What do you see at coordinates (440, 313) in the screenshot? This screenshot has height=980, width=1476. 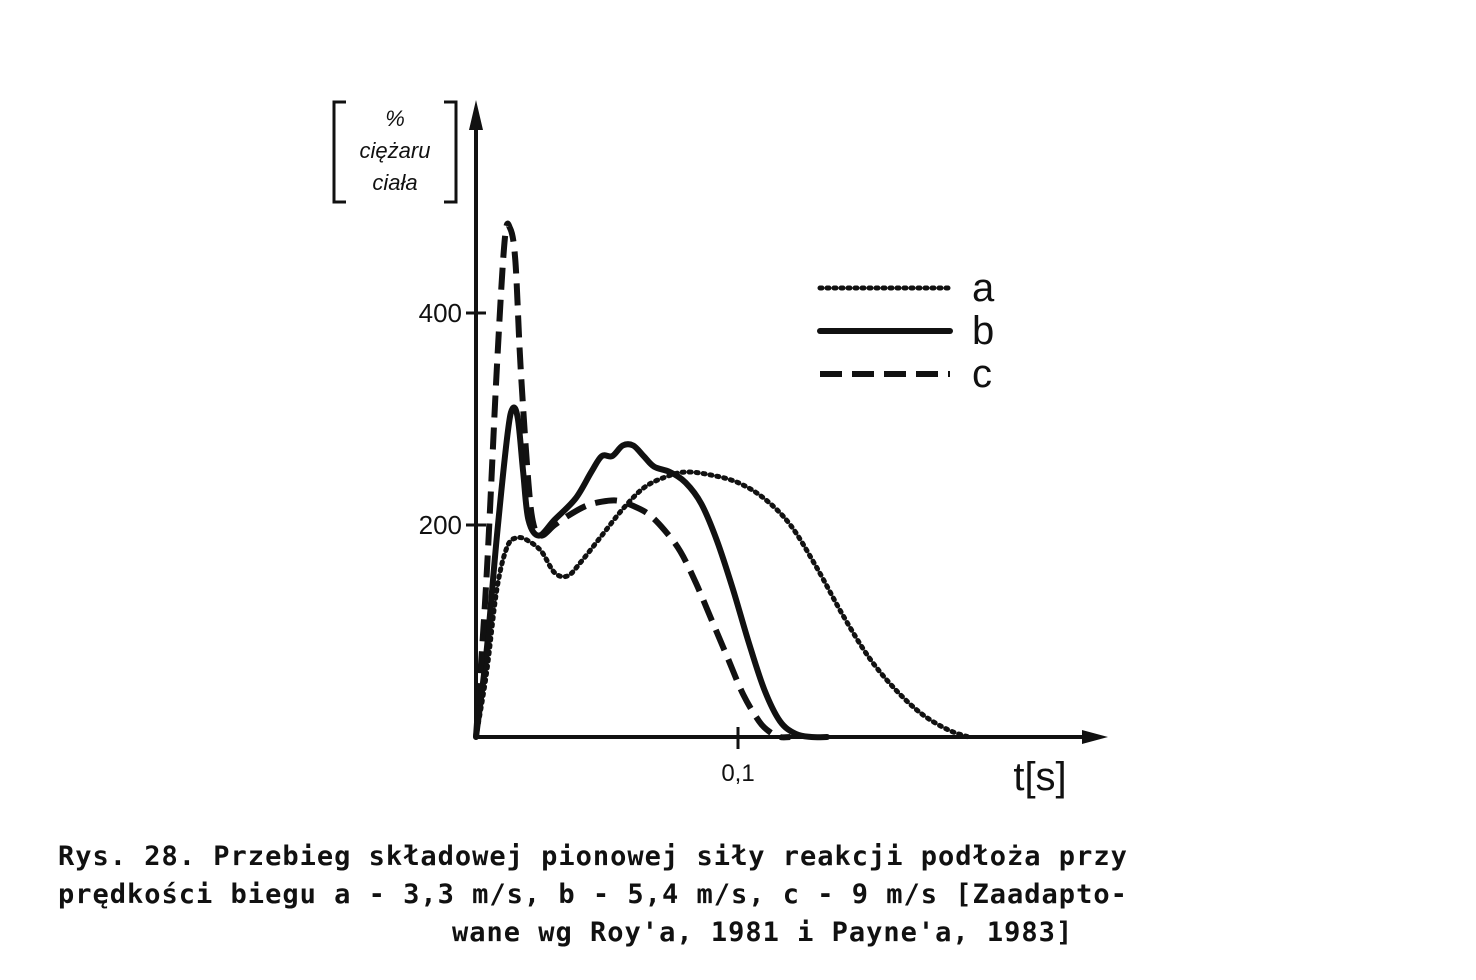 I see `y-tick-label-1: 400` at bounding box center [440, 313].